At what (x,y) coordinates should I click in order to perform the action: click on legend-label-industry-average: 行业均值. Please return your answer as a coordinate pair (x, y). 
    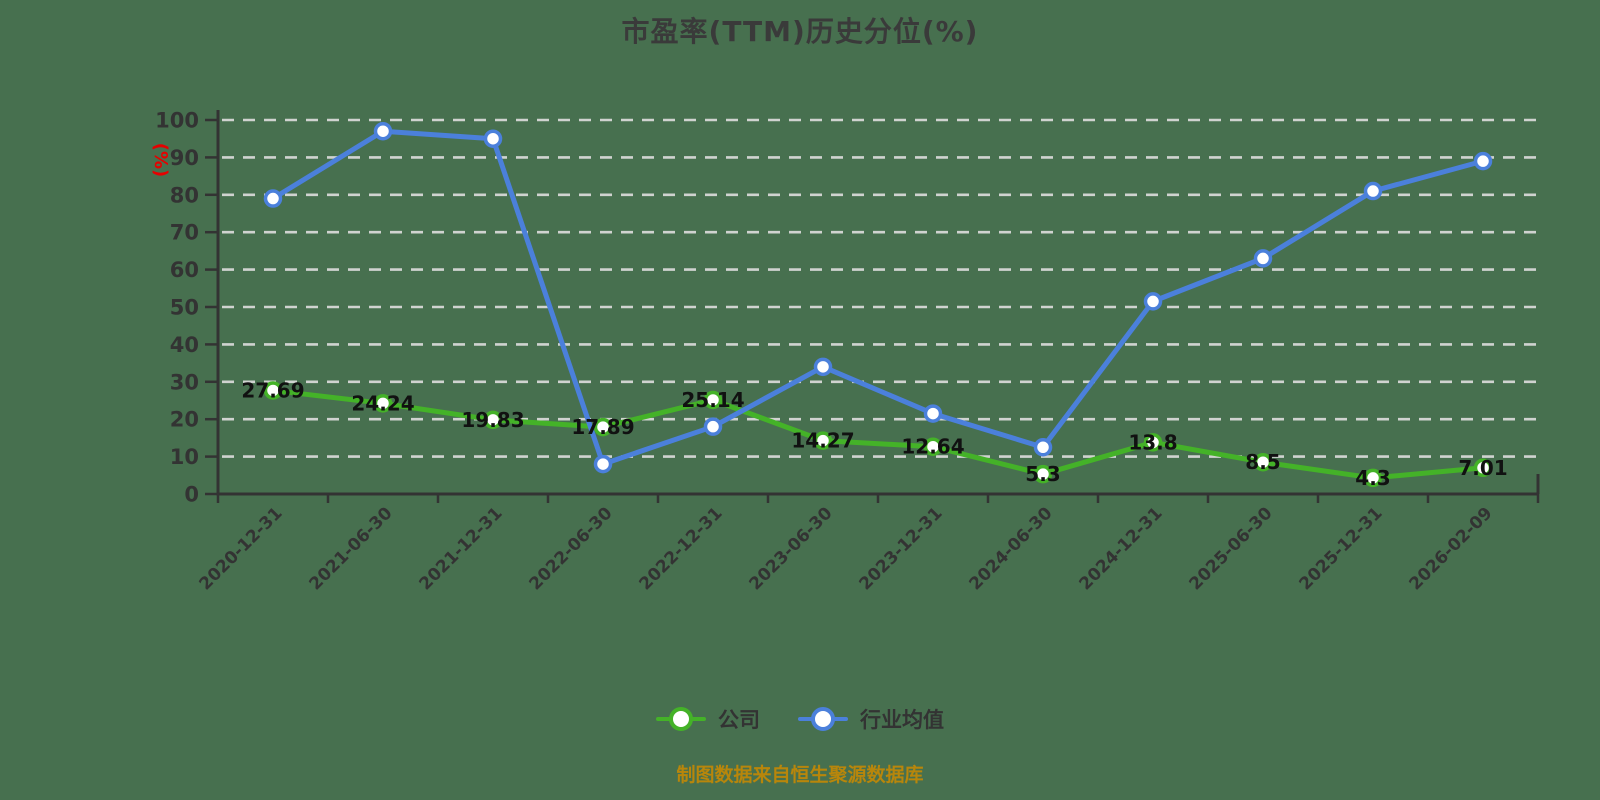
    Looking at the image, I should click on (902, 720).